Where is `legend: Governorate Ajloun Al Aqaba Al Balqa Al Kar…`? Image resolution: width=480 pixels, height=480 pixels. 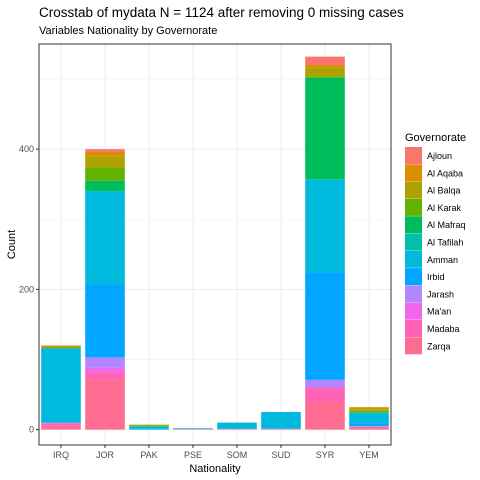
legend: Governorate Ajloun Al Aqaba Al Balqa Al Kar… is located at coordinates (435, 243).